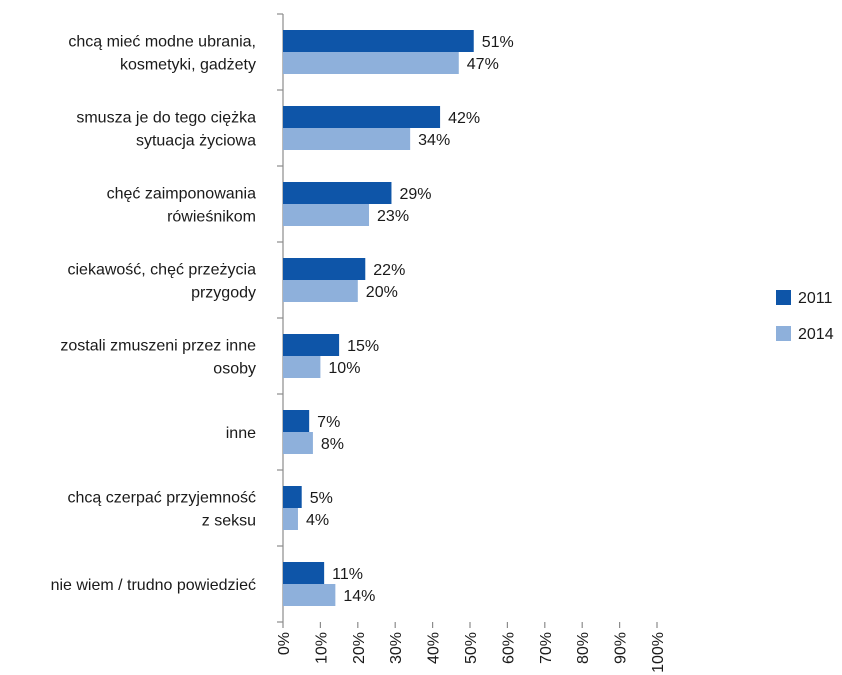 Image resolution: width=842 pixels, height=675 pixels. I want to click on x-tick-label: 100%, so click(658, 652).